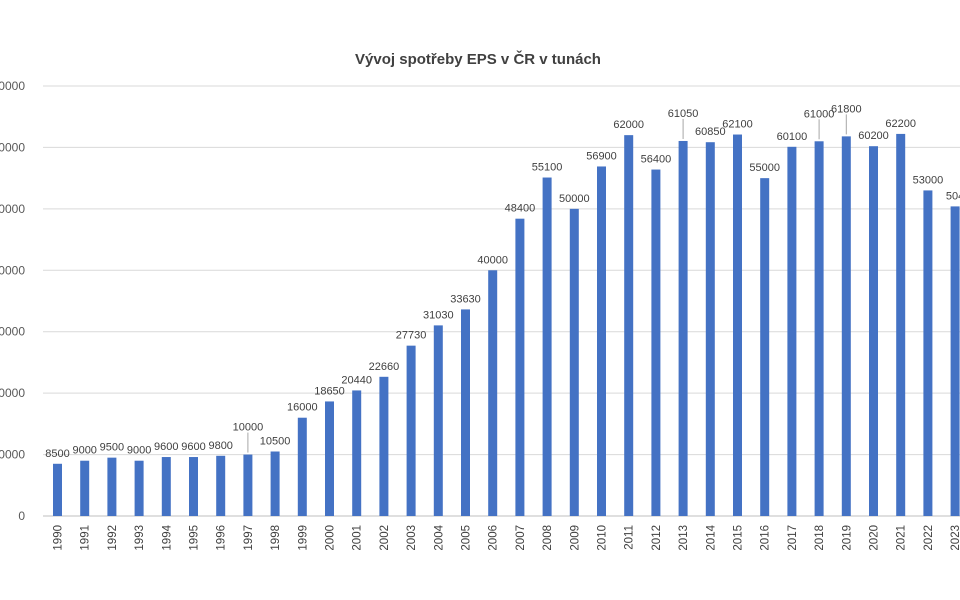 This screenshot has height=600, width=960. What do you see at coordinates (112, 448) in the screenshot?
I see `data-label: 9500` at bounding box center [112, 448].